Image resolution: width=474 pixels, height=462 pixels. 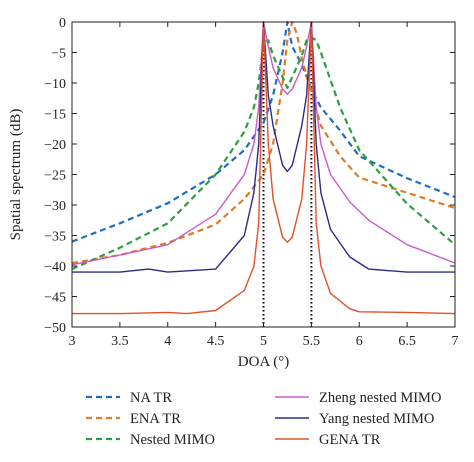 I want to click on legend-label: Yang nested MIMO, so click(x=376, y=419).